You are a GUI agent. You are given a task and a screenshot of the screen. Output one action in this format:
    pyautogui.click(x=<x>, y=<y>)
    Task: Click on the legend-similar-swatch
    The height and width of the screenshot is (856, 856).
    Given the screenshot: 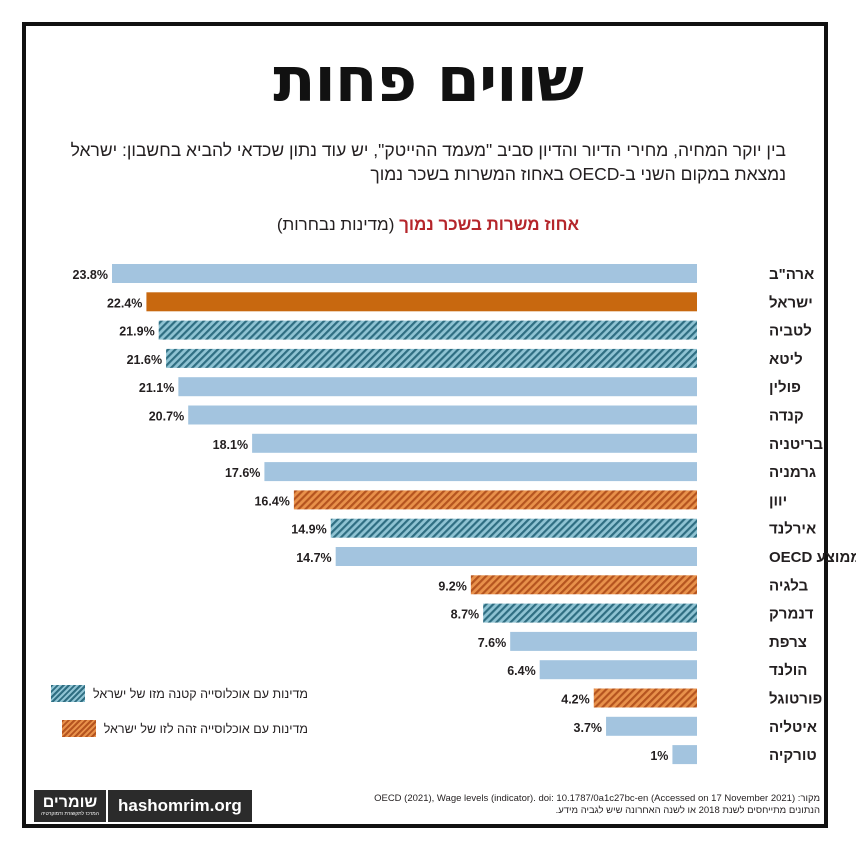 What is the action you would take?
    pyautogui.click(x=78, y=728)
    